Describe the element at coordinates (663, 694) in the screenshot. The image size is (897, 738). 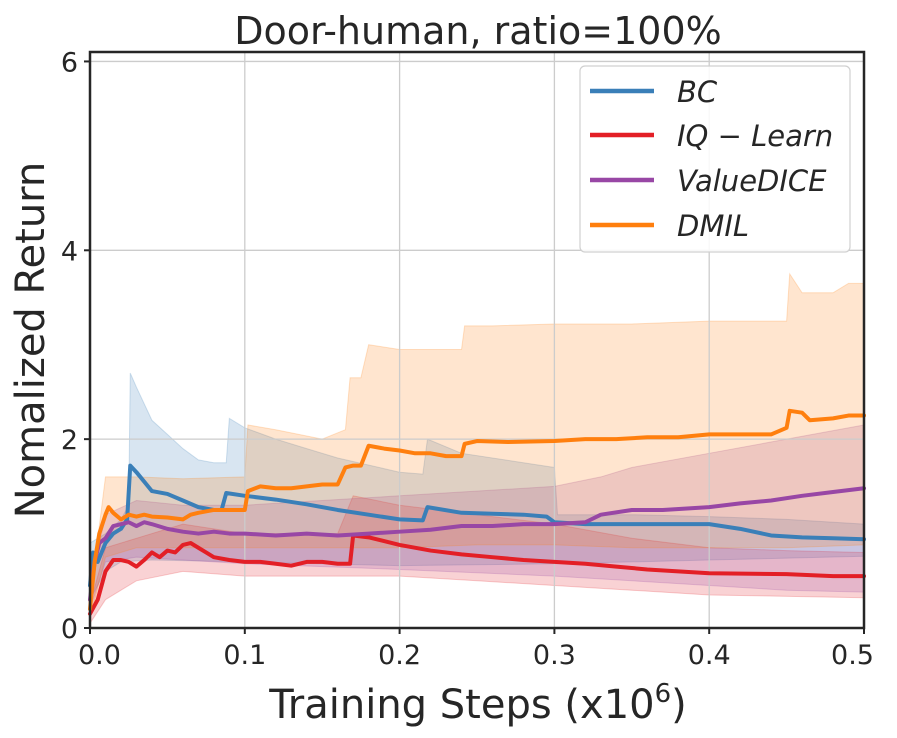
I see `x-axis-label-exponent: 6` at that location.